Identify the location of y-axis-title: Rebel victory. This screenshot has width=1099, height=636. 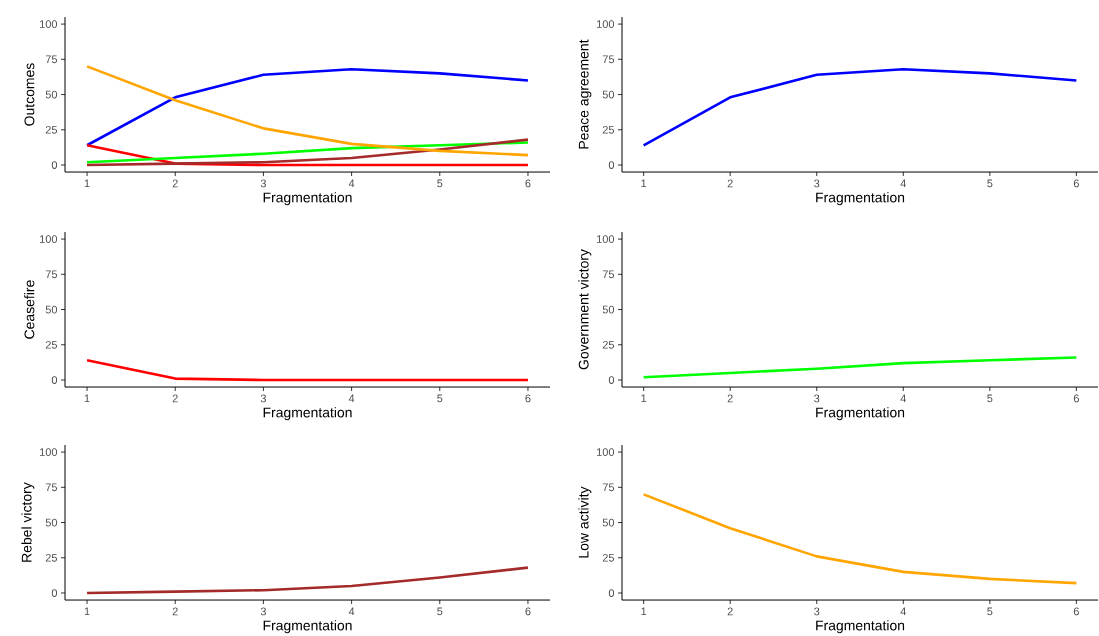
(28, 522).